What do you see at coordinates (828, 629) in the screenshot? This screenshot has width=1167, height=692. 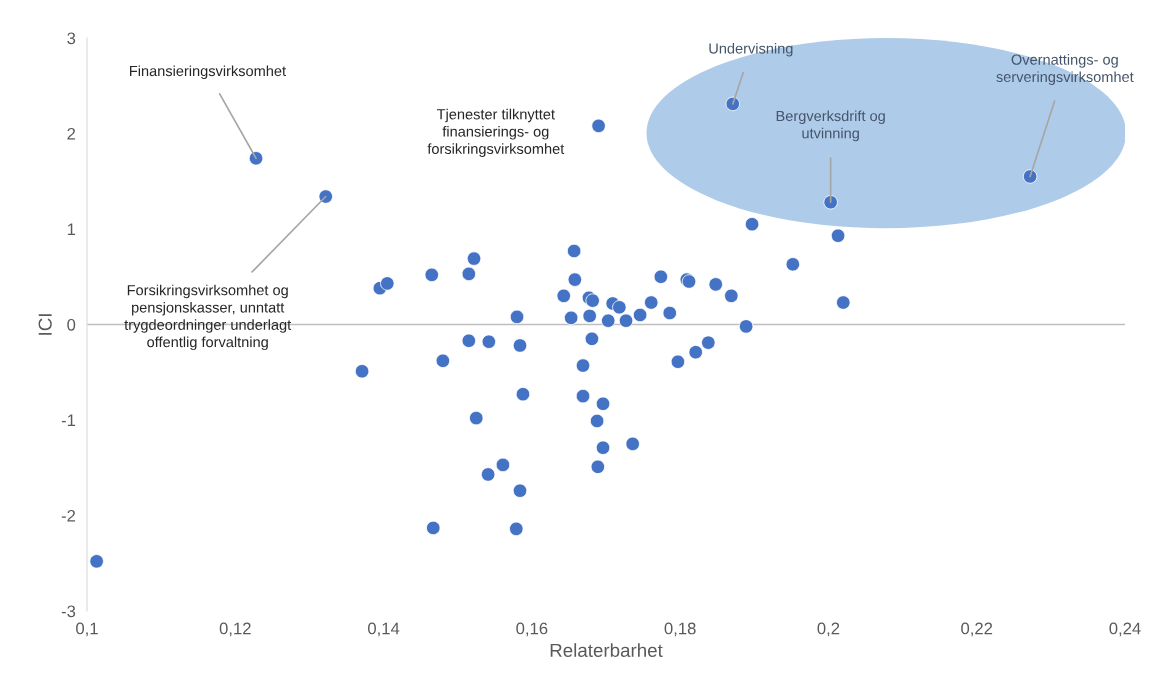 I see `x-tick-label: 0,2` at bounding box center [828, 629].